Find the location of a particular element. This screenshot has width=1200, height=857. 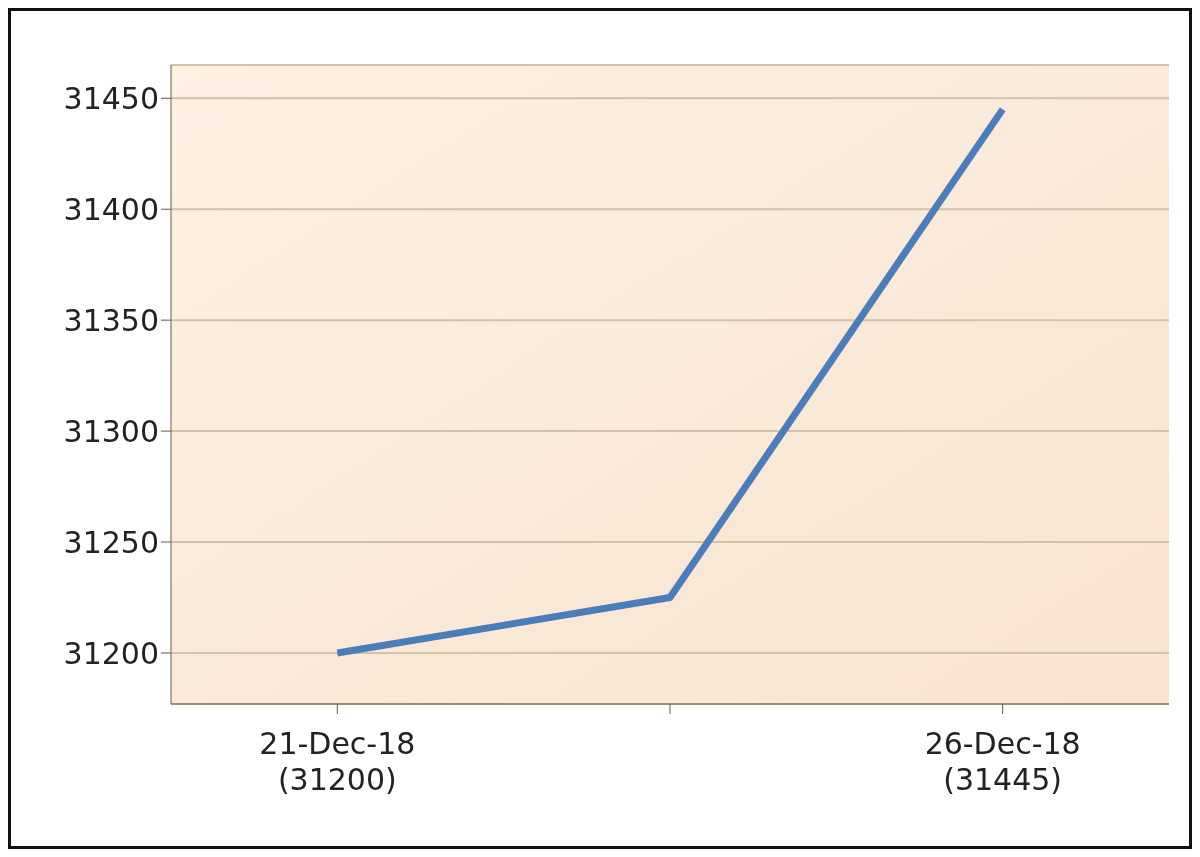

y-tick-label: 31250 is located at coordinates (111, 542).